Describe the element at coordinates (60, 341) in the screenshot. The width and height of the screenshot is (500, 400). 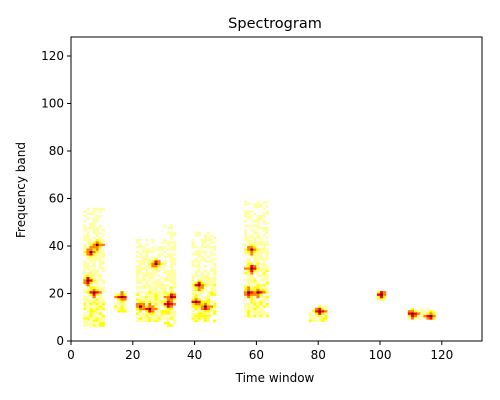
I see `y-tick-label: 0` at that location.